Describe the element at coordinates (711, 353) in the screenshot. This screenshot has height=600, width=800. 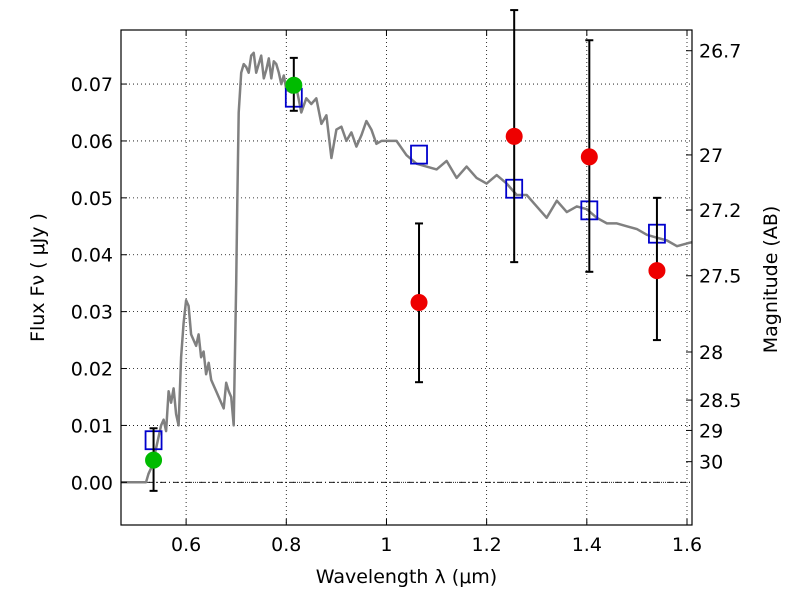
I see `right-tick-label: 28` at that location.